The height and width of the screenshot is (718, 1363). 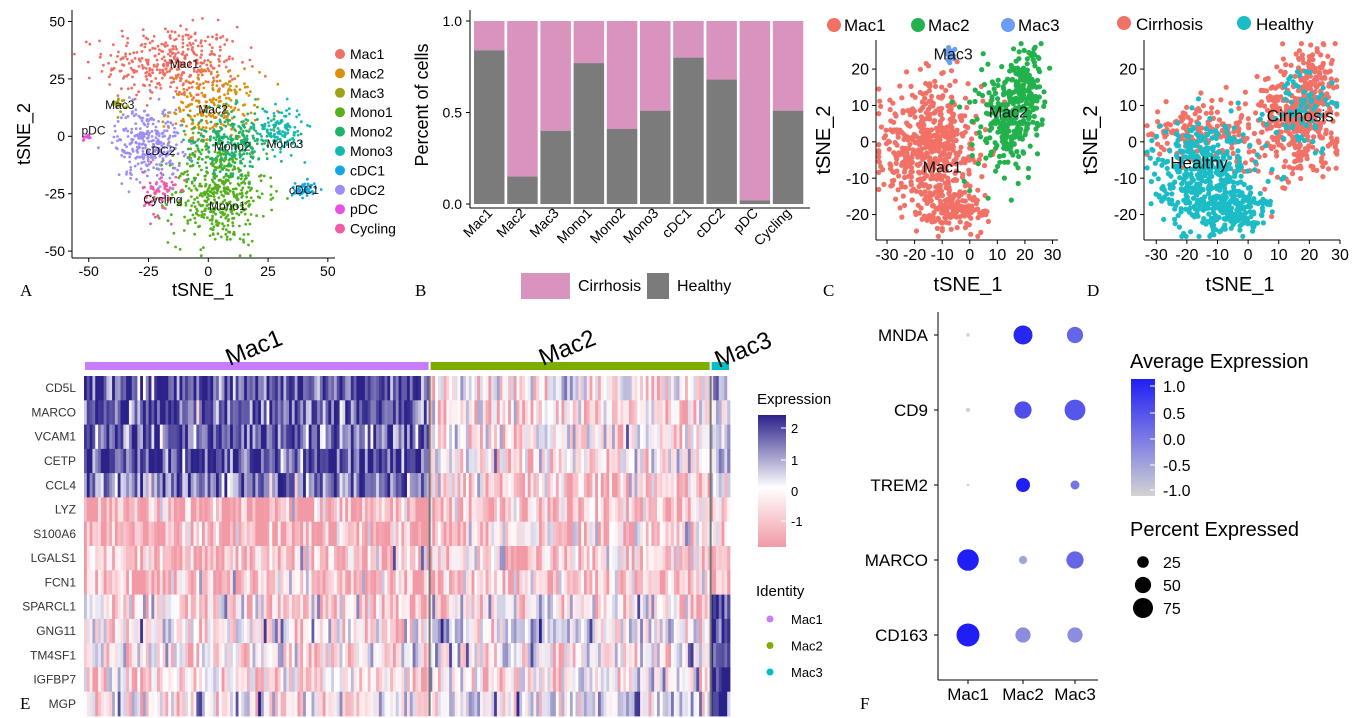 I want to click on panel-d-xtick-label: 20, so click(x=1309, y=255).